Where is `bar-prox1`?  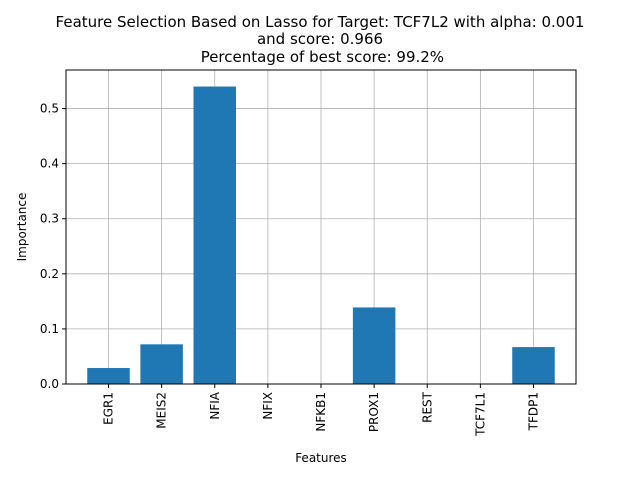
bar-prox1 is located at coordinates (374, 345).